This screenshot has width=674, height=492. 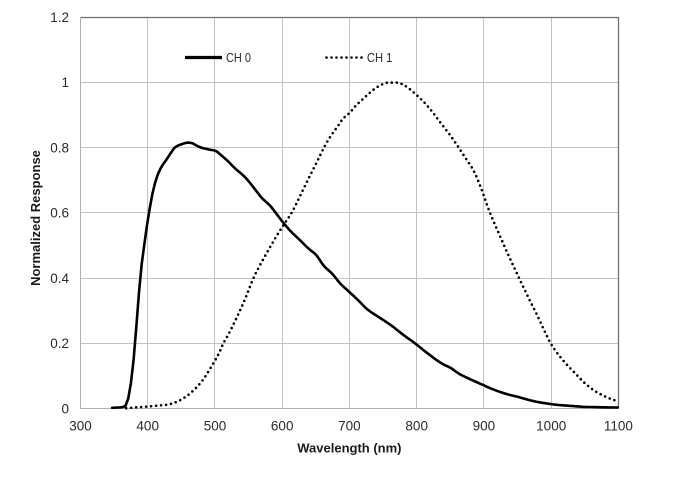 What do you see at coordinates (282, 426) in the screenshot?
I see `svg-text: 600` at bounding box center [282, 426].